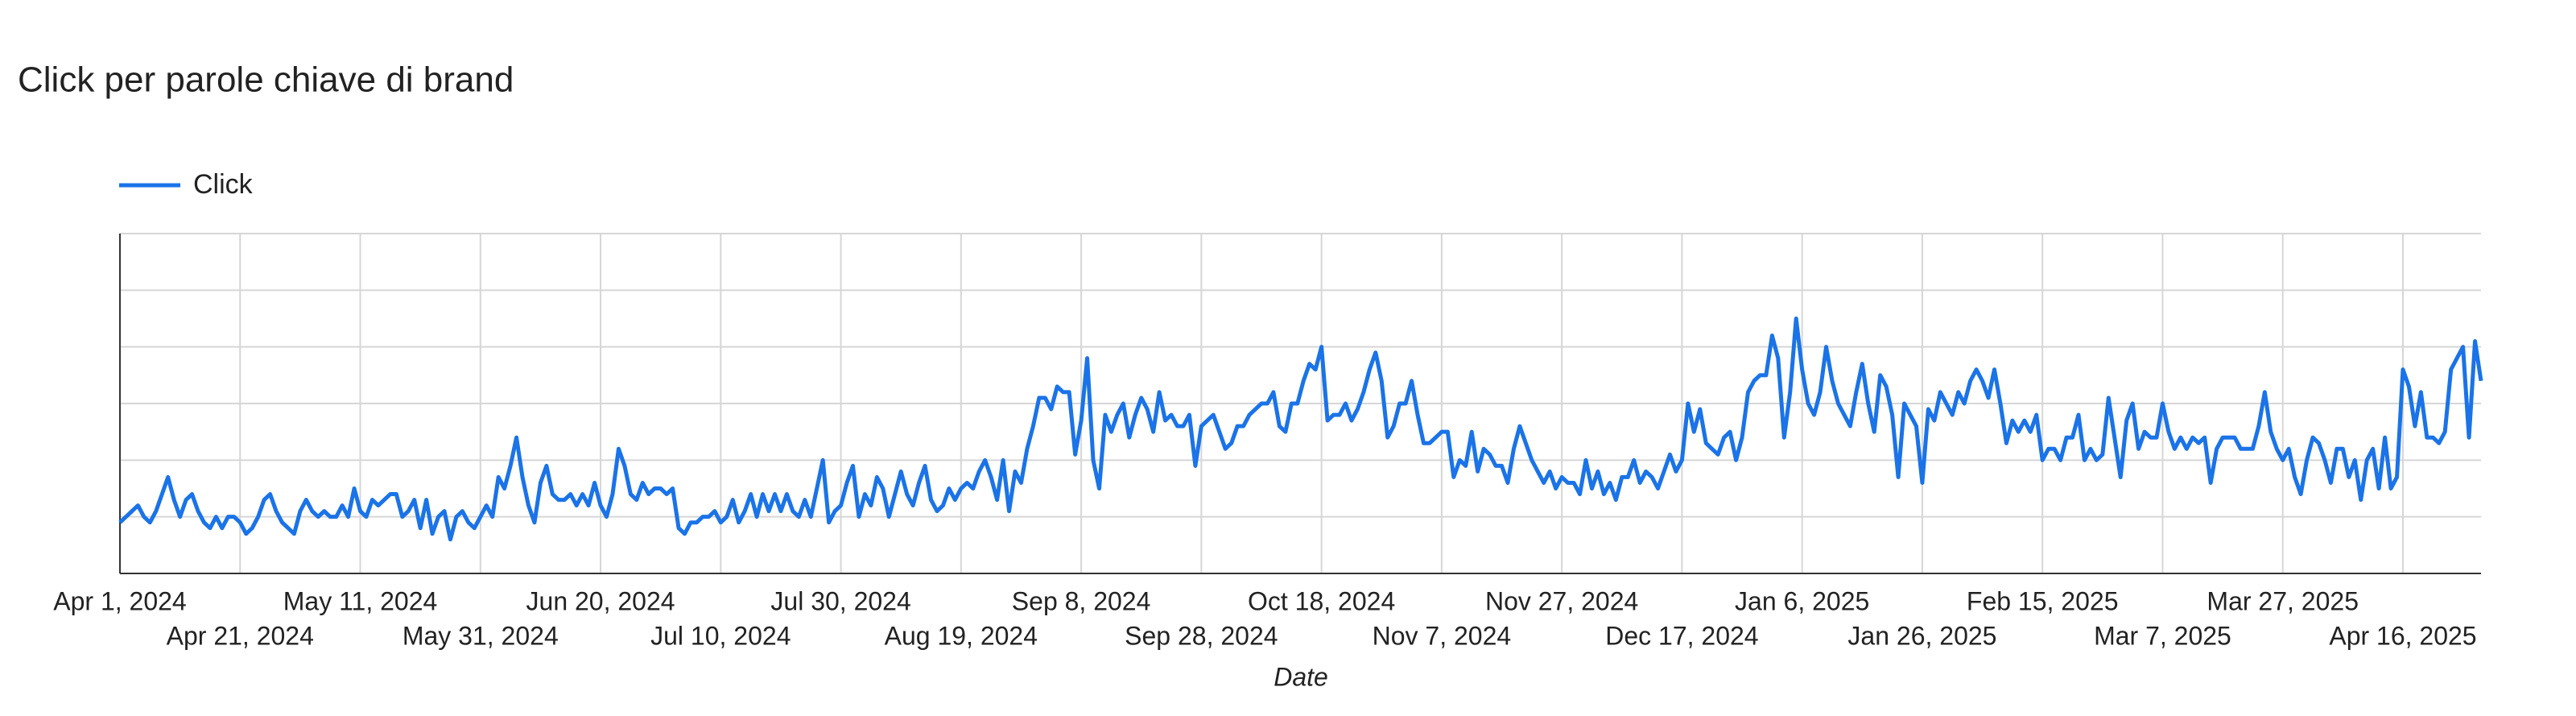  I want to click on x-tick-label: Sep 8, 2024, so click(1081, 600).